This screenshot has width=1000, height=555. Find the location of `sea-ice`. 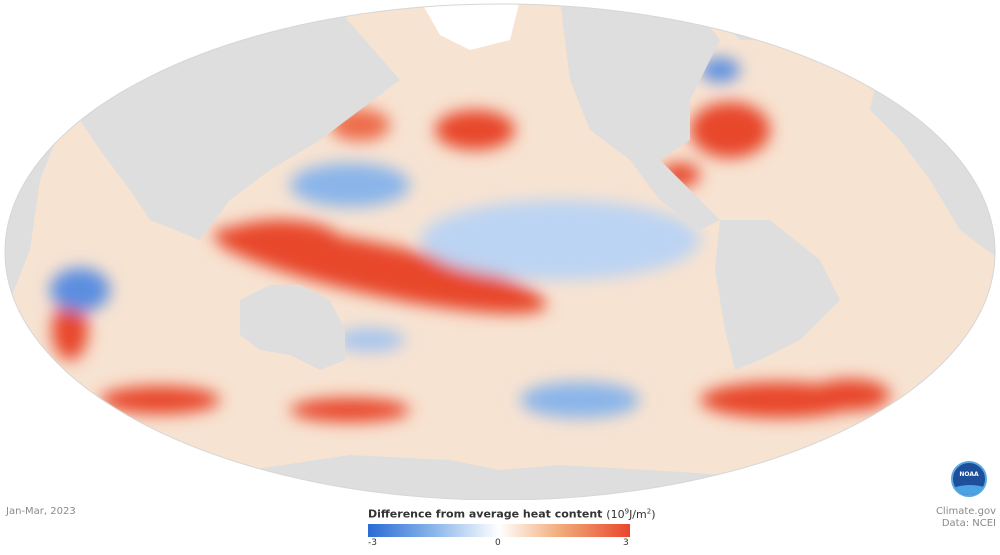

sea-ice is located at coordinates (470, 27).